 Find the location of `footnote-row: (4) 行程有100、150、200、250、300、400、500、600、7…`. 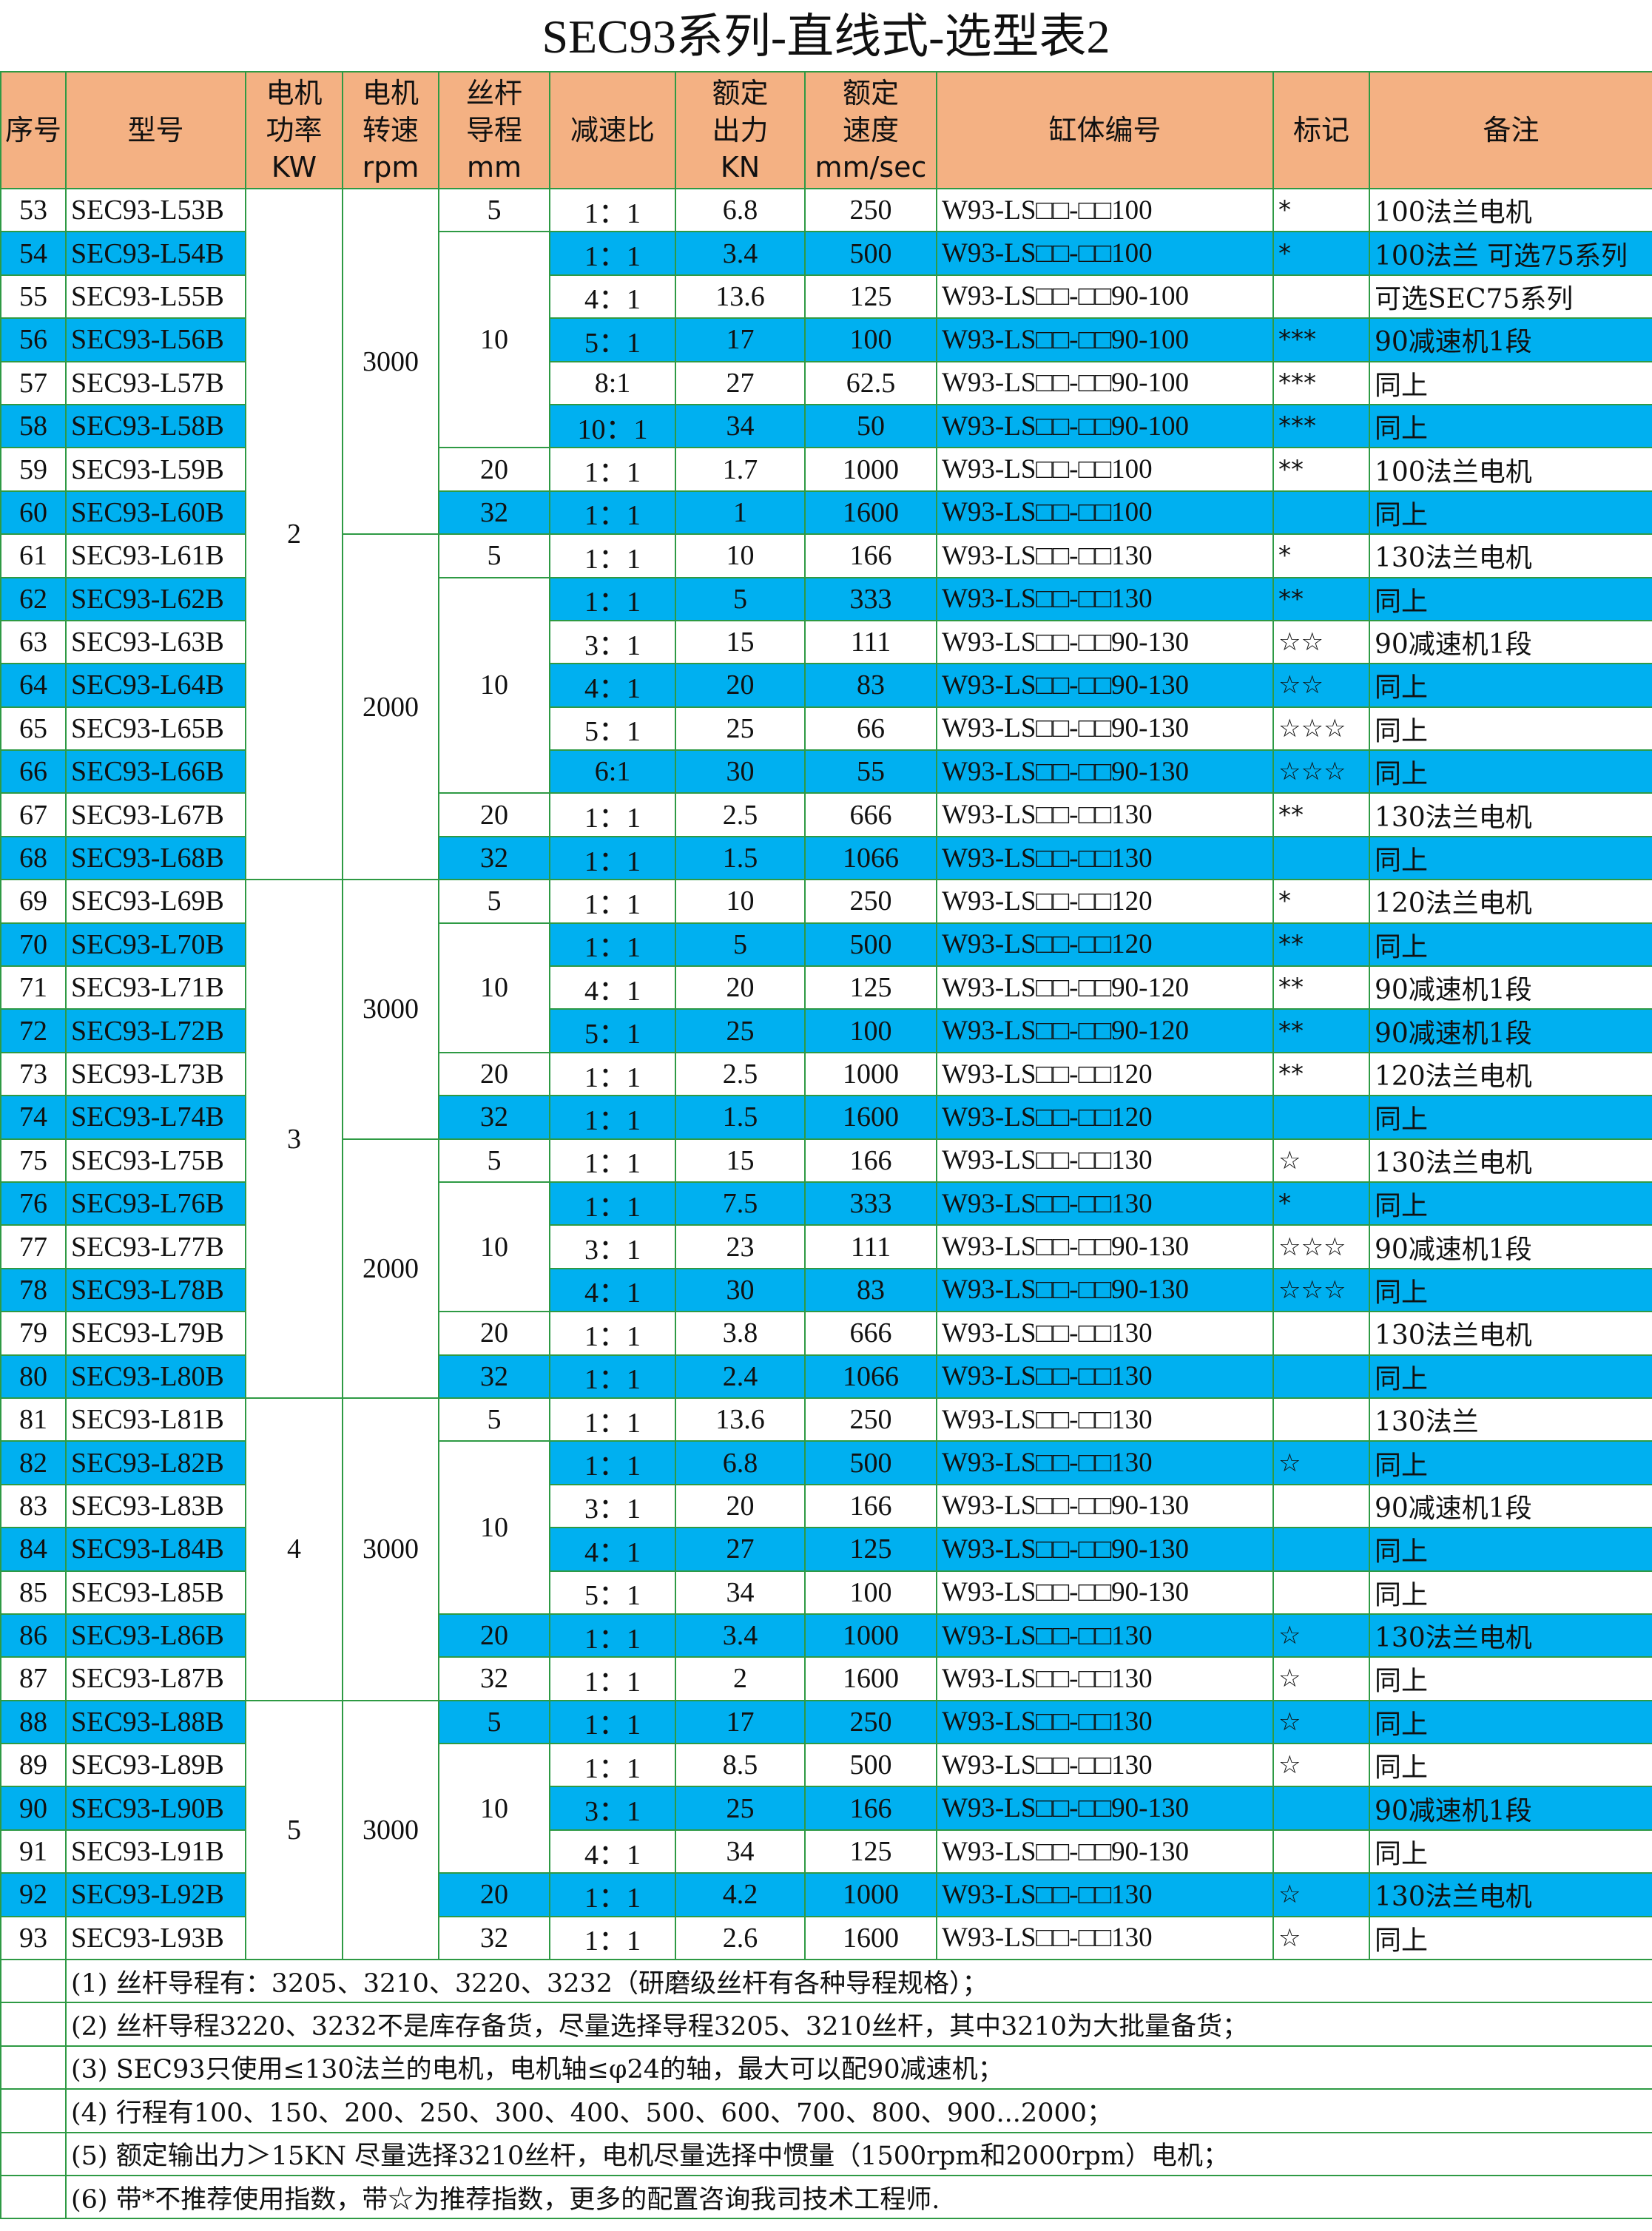

footnote-row: (4) 行程有100、150、200、250、300、400、500、600、7… is located at coordinates (826, 2110).